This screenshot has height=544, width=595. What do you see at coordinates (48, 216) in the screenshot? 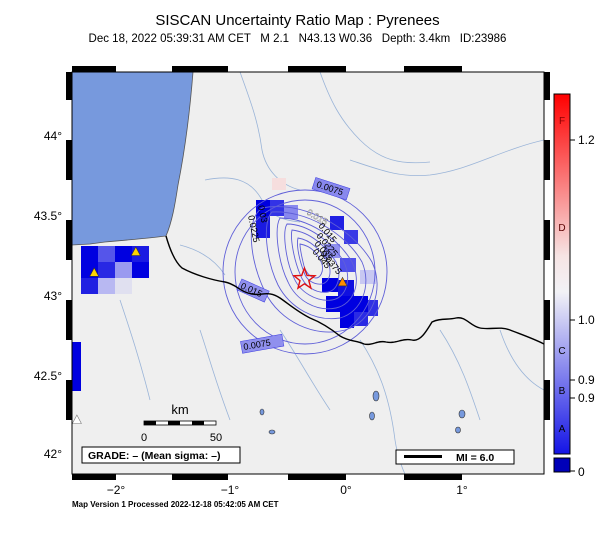
I see `lat-tick-label: 43.5°` at bounding box center [48, 216].